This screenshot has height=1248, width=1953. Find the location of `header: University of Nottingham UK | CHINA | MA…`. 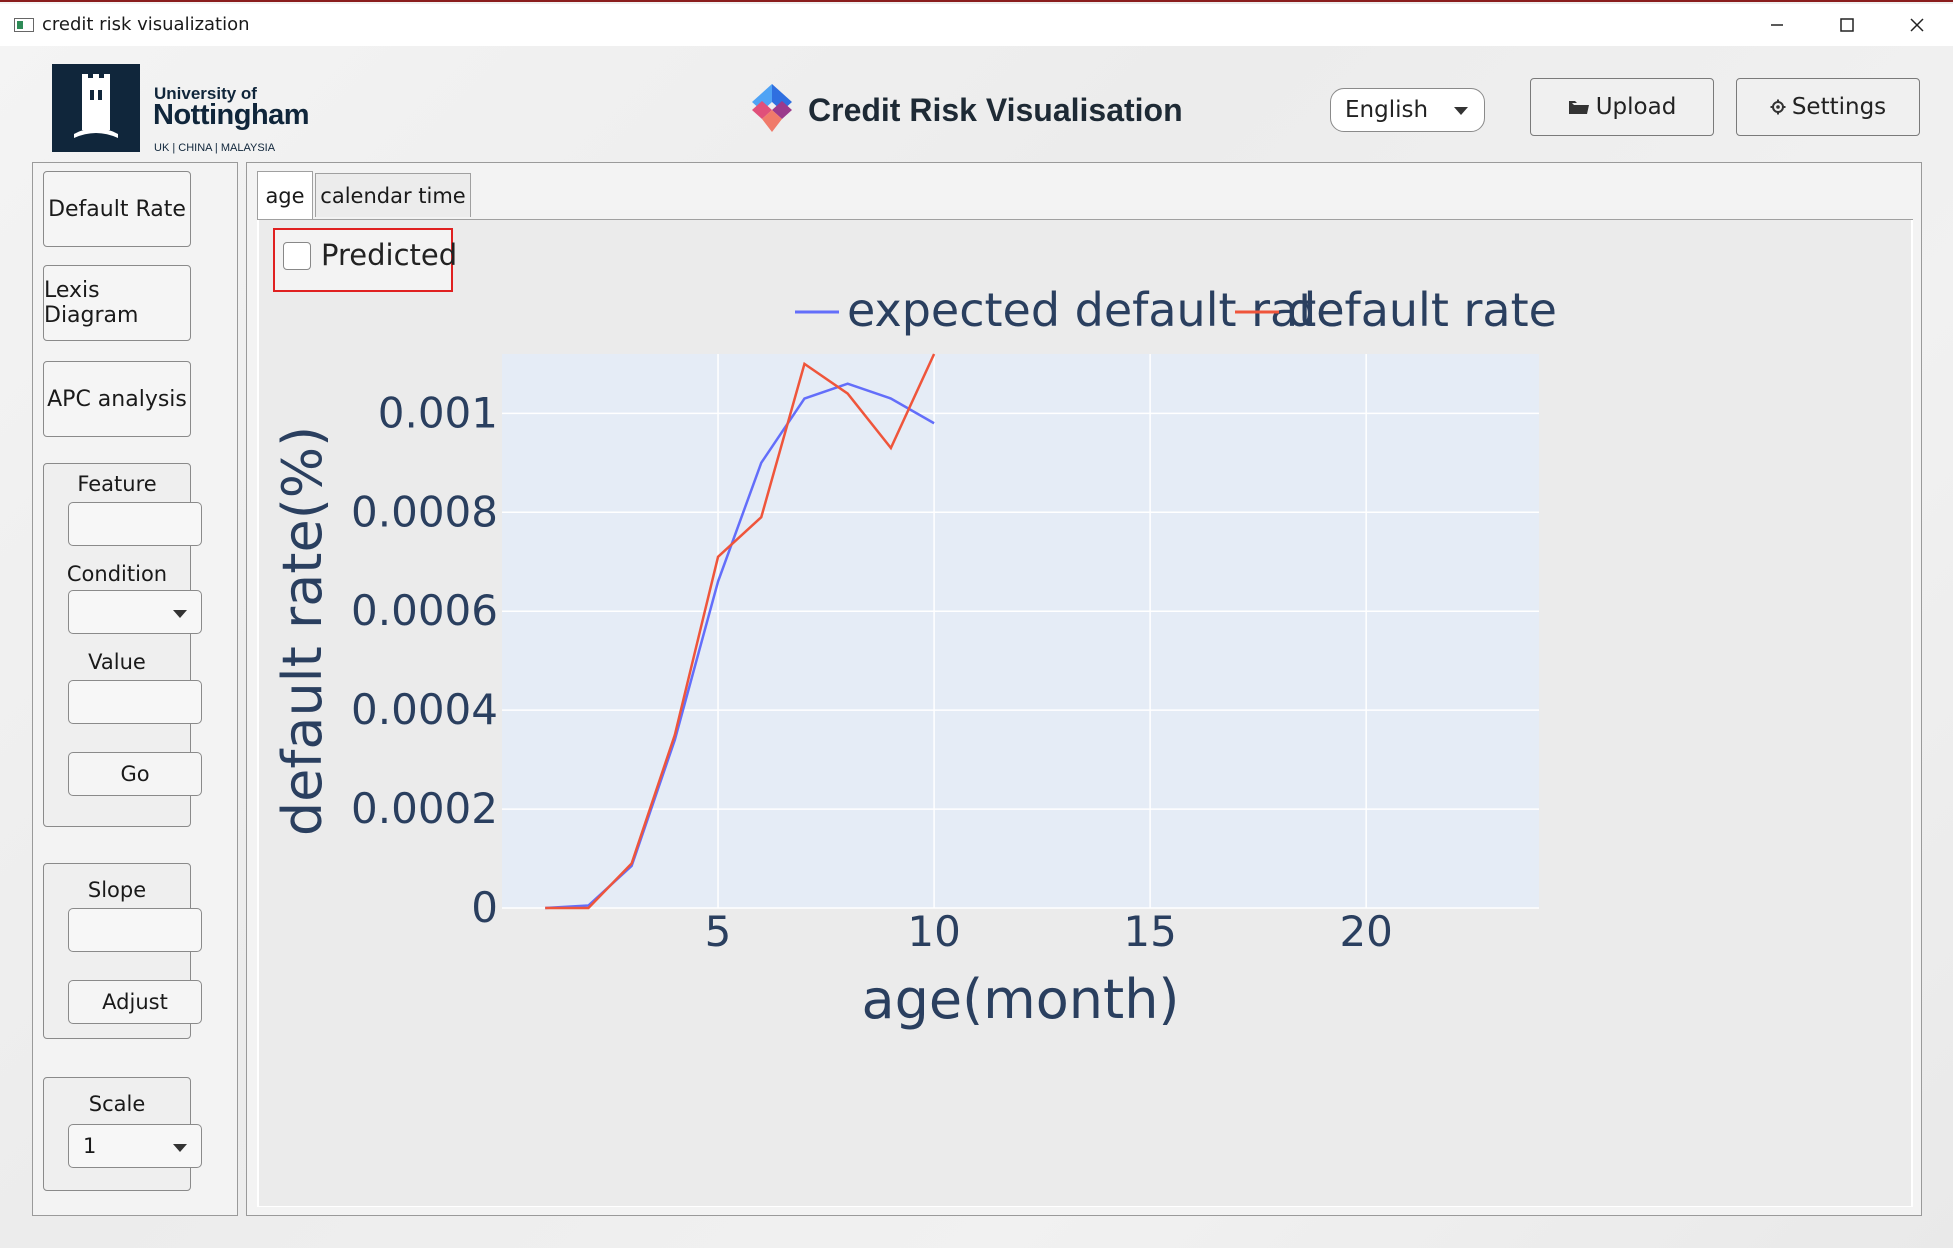

header: University of Nottingham UK | CHINA | MA… is located at coordinates (976, 105).